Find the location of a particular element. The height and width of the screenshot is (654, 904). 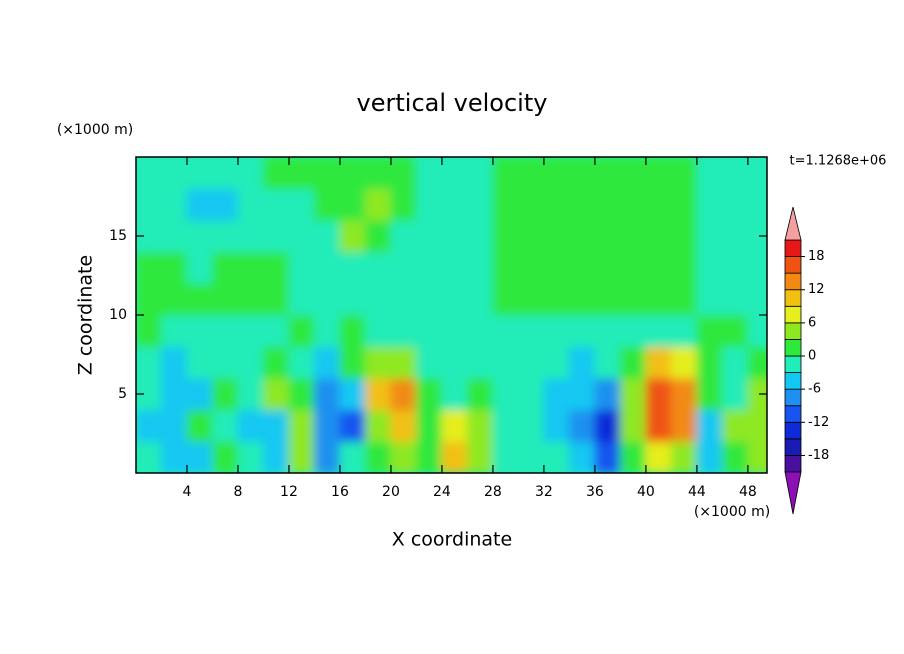

x-tick-label: 40 is located at coordinates (646, 492).